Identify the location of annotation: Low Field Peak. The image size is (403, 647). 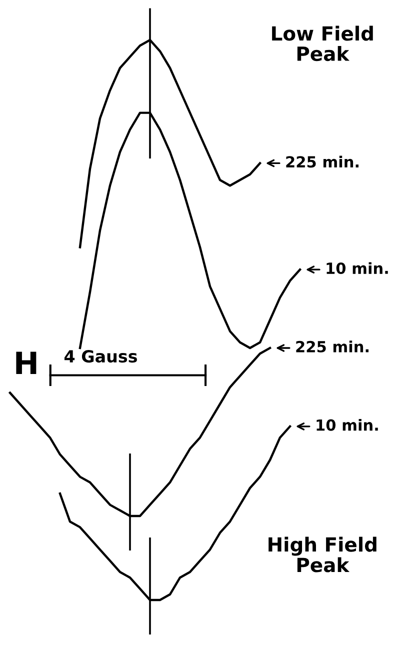
(322, 44).